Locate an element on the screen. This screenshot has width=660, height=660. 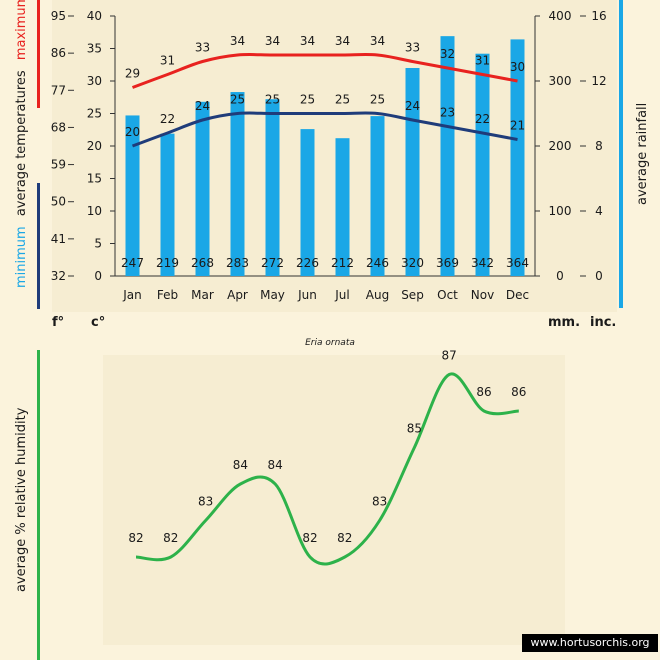
max-temperature-label: 31 is located at coordinates (482, 61).